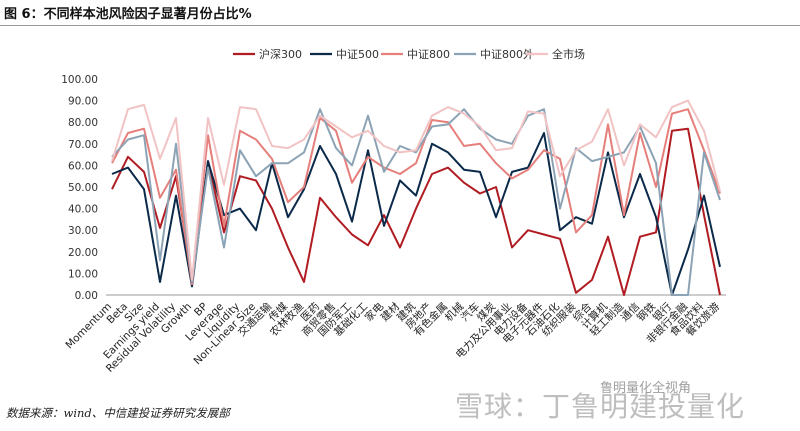 The height and width of the screenshot is (431, 800). I want to click on title-divider, so click(400, 25).